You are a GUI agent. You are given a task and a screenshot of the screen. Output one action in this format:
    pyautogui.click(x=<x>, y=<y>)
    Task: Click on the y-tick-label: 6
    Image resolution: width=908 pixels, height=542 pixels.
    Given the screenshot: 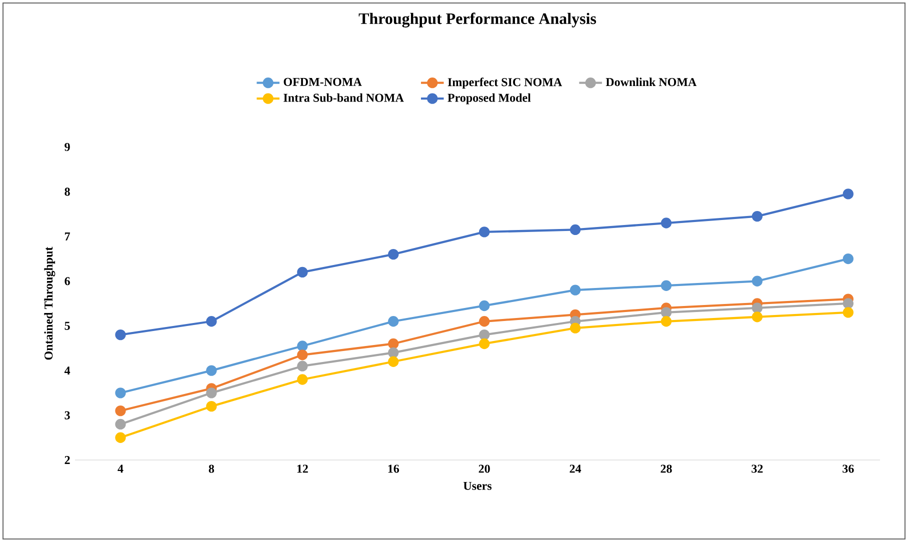 What is the action you would take?
    pyautogui.click(x=67, y=281)
    